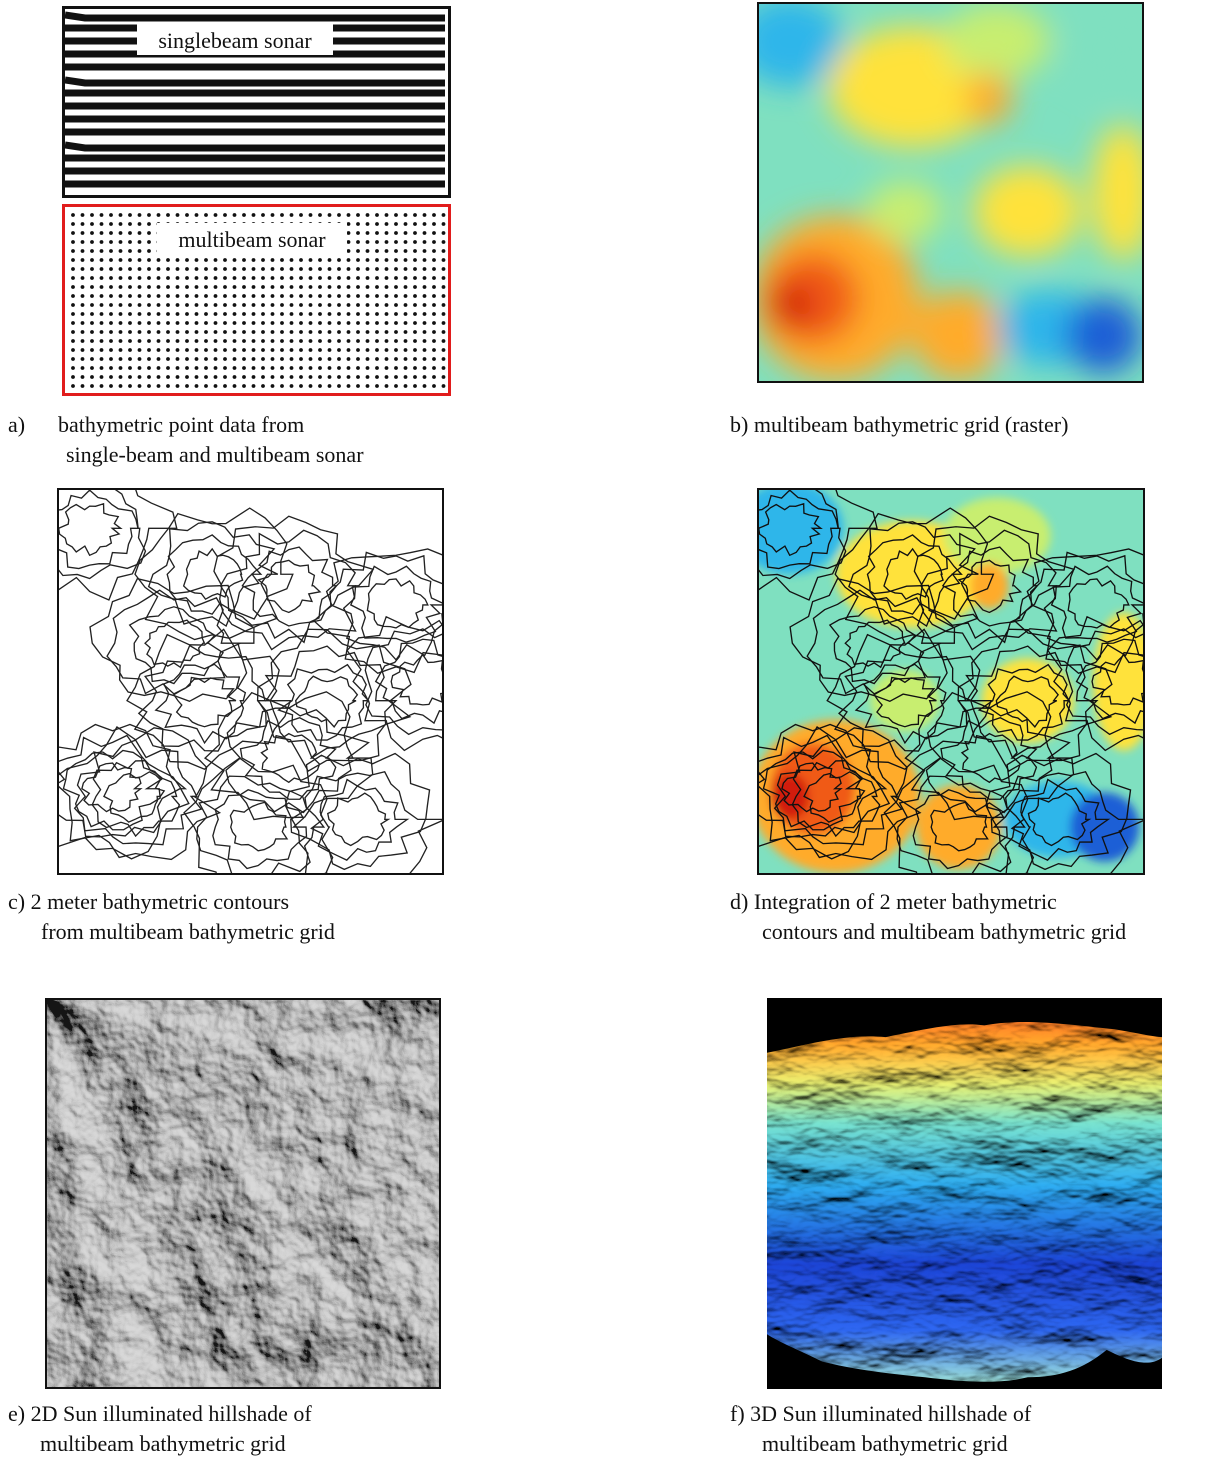  Describe the element at coordinates (215, 454) in the screenshot. I see `caption-a-line2: single-beam and multibeam sonar` at that location.